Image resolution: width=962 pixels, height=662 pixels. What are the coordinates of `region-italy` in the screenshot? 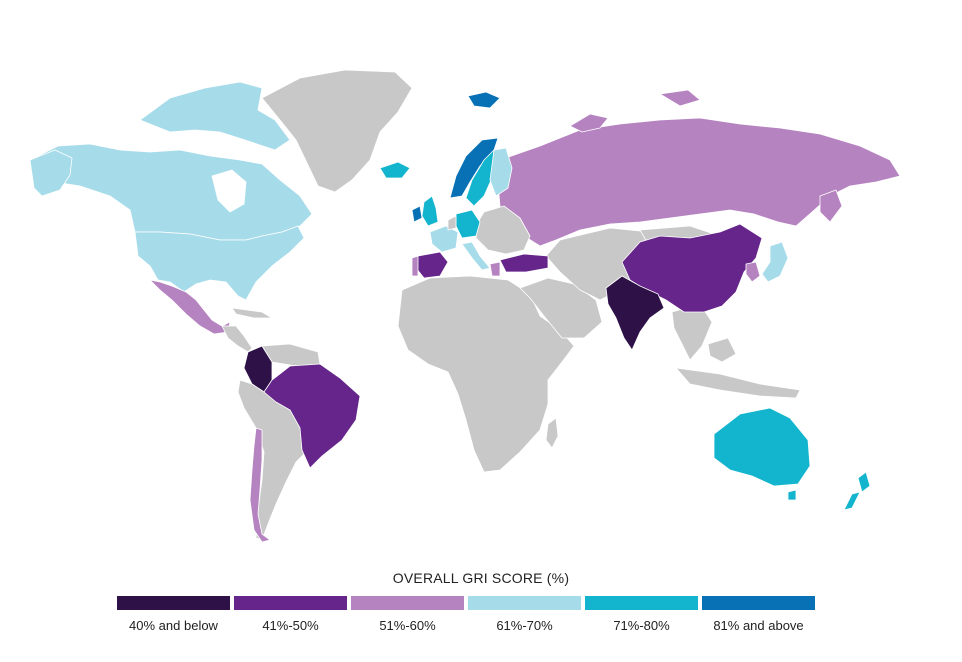 It's located at (476, 256).